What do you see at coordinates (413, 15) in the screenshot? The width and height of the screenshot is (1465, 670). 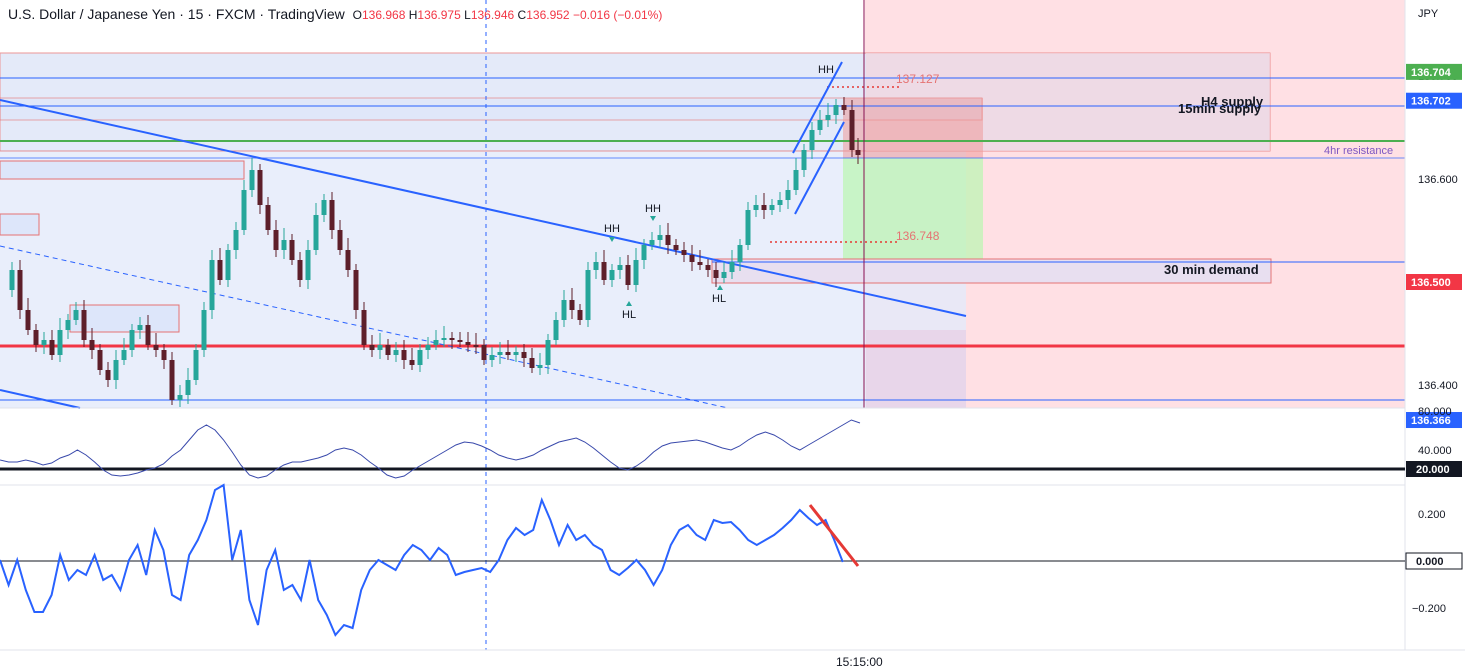 I see `high-label: H` at bounding box center [413, 15].